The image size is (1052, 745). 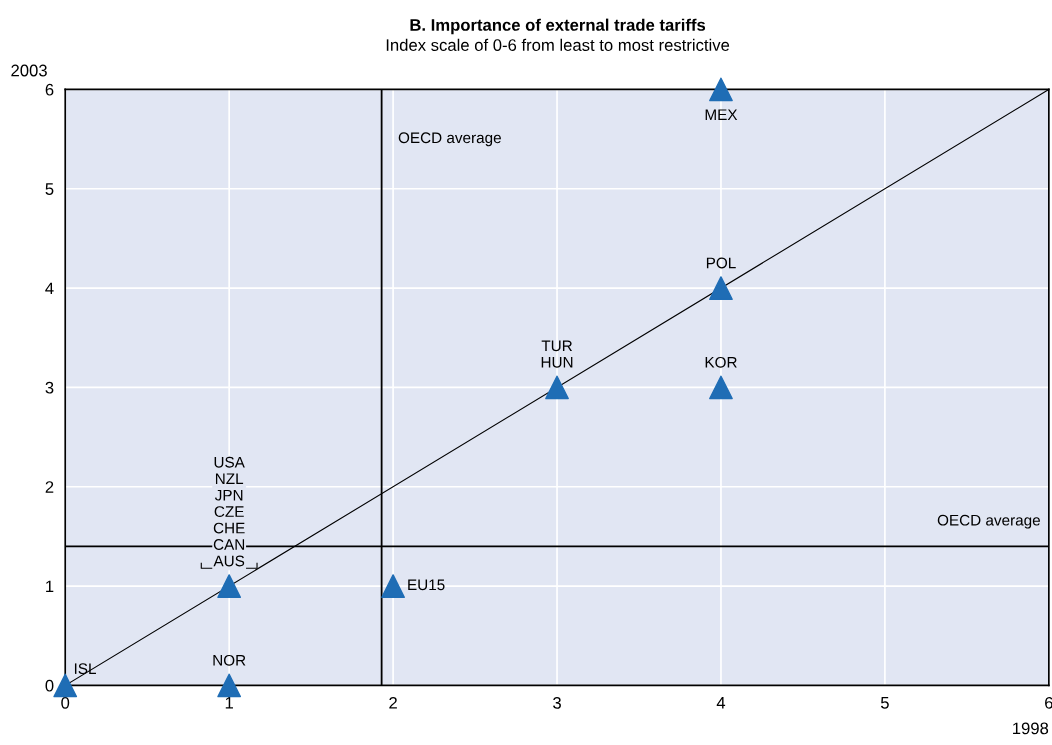 What do you see at coordinates (393, 702) in the screenshot?
I see `x-tick-label: 2` at bounding box center [393, 702].